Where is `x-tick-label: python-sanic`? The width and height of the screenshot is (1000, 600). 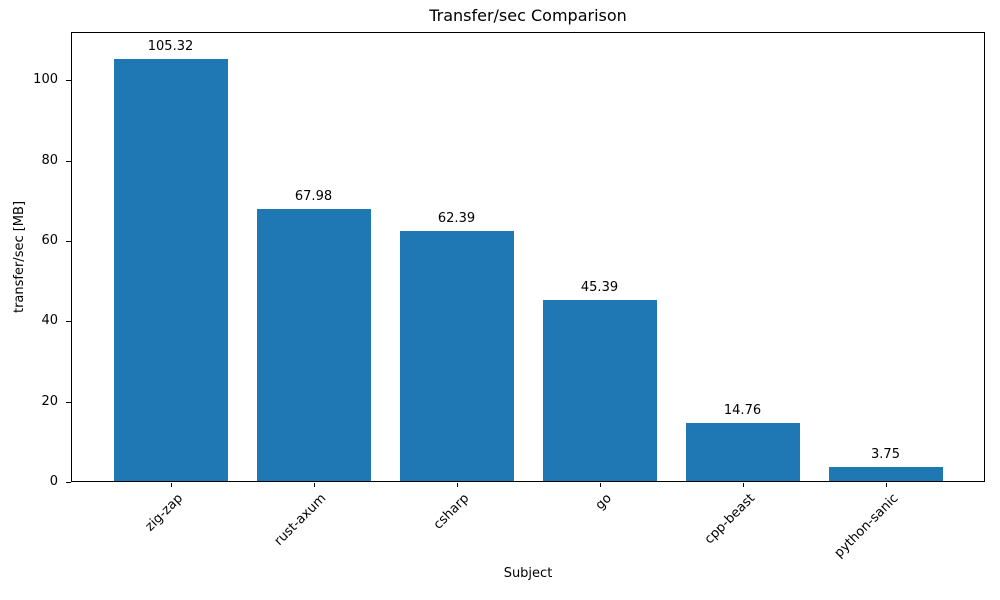 x-tick-label: python-sanic is located at coordinates (866, 526).